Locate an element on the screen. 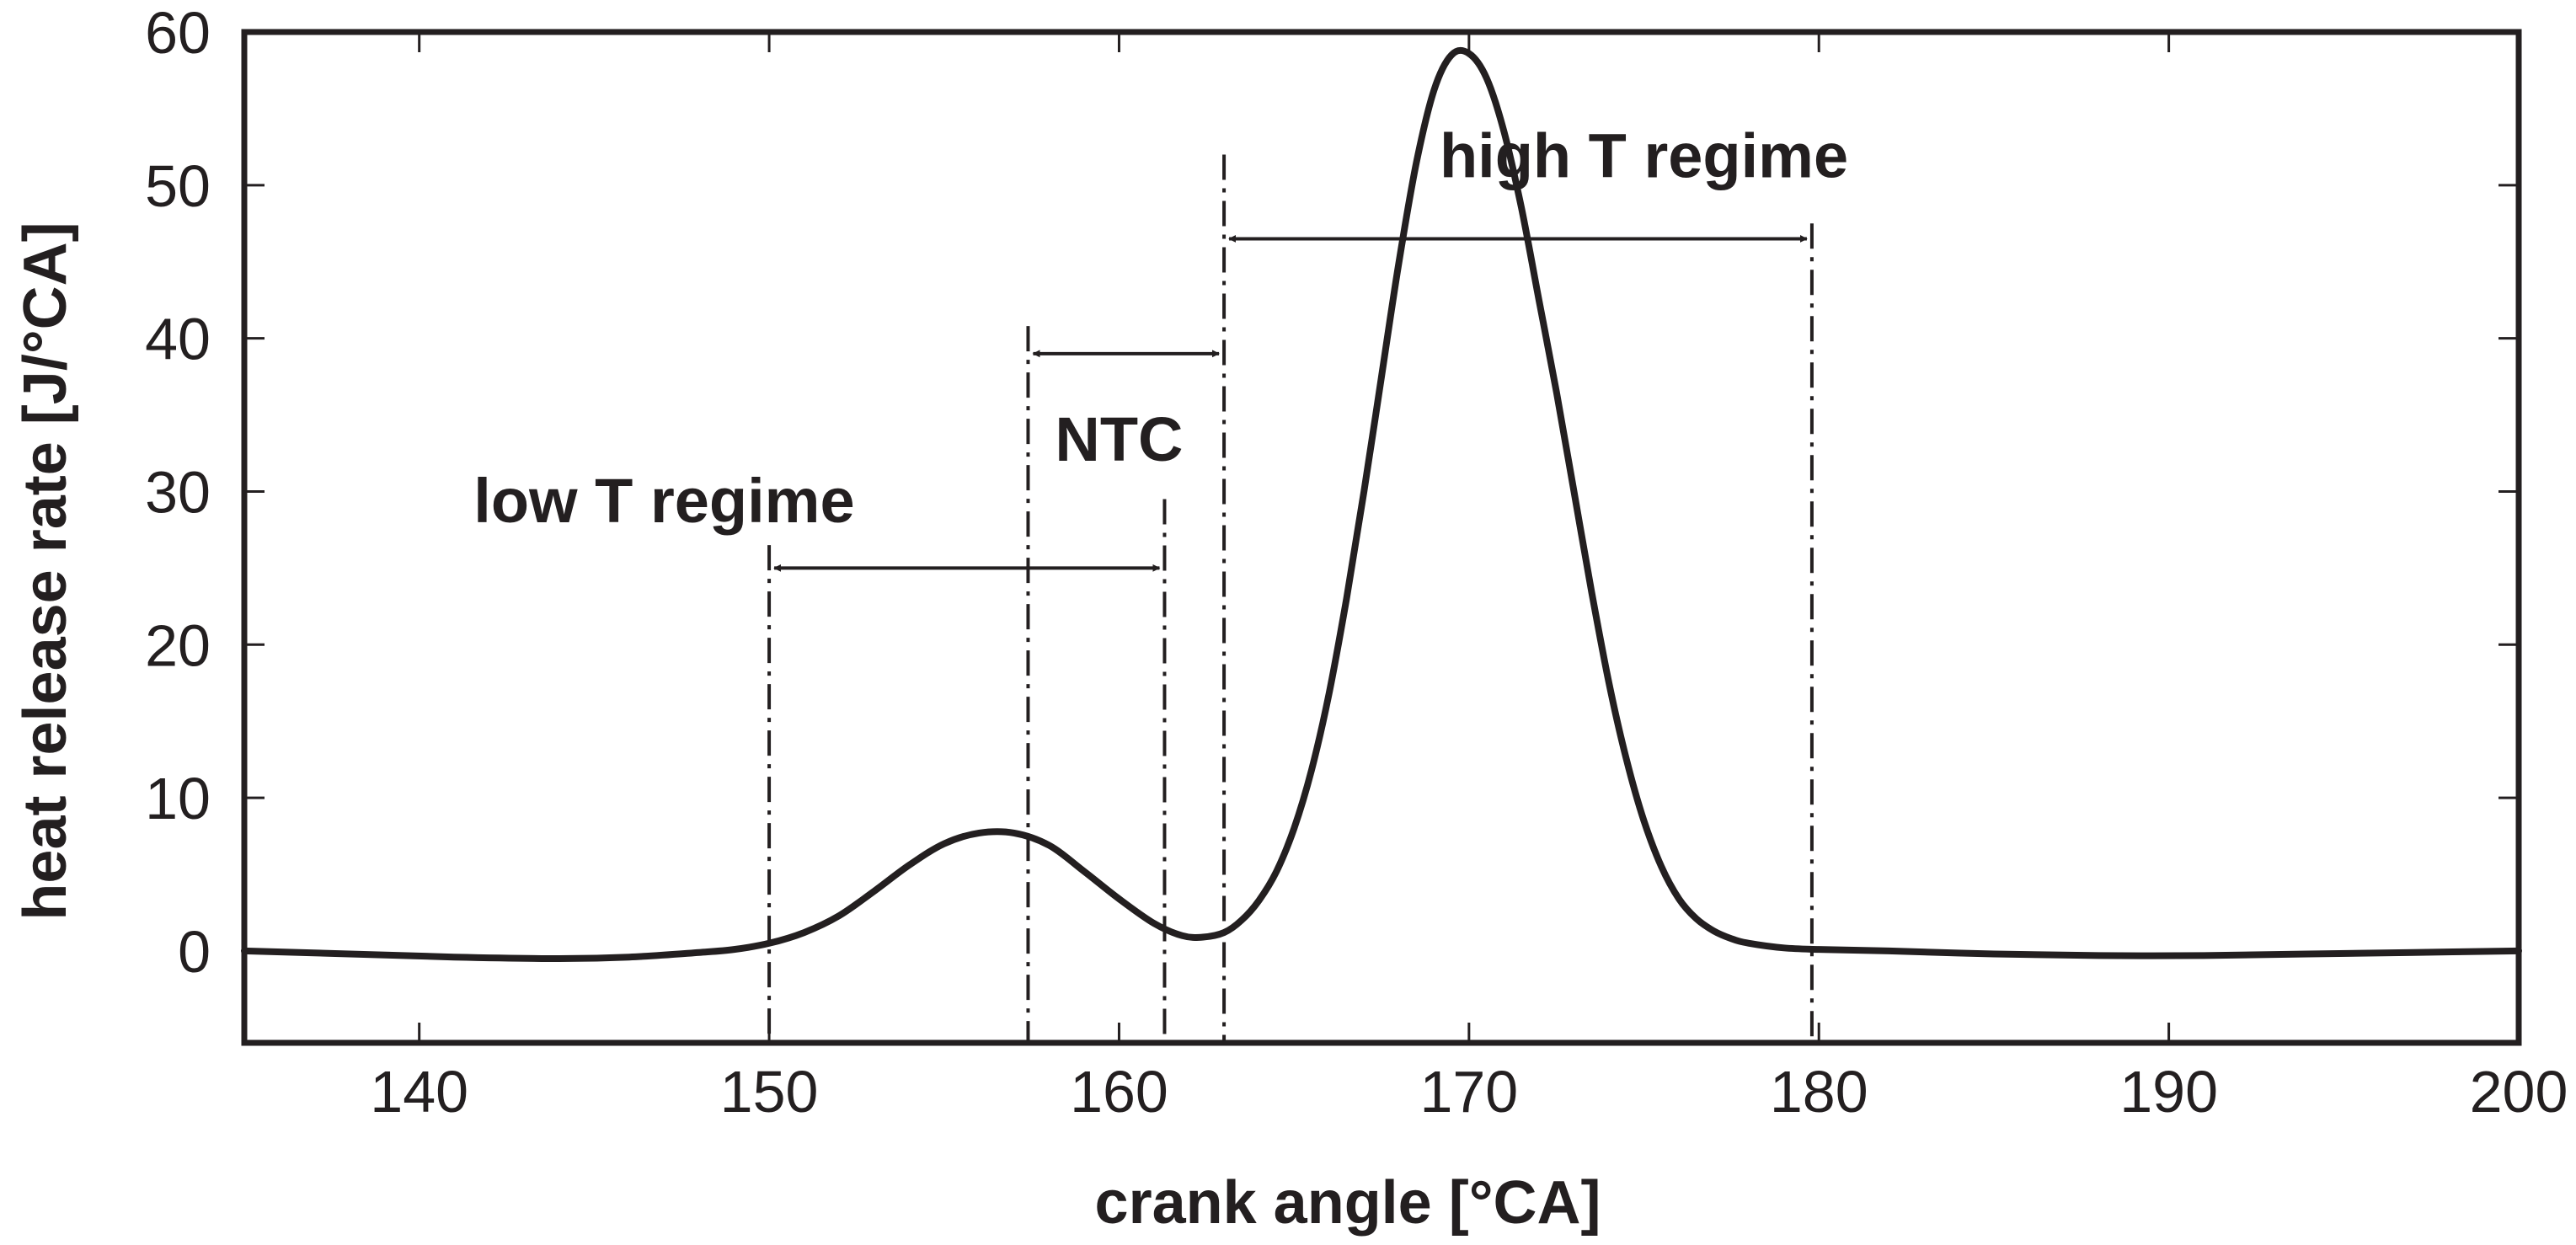 Image resolution: width=2576 pixels, height=1245 pixels. y-tick-label: 10 is located at coordinates (178, 798).